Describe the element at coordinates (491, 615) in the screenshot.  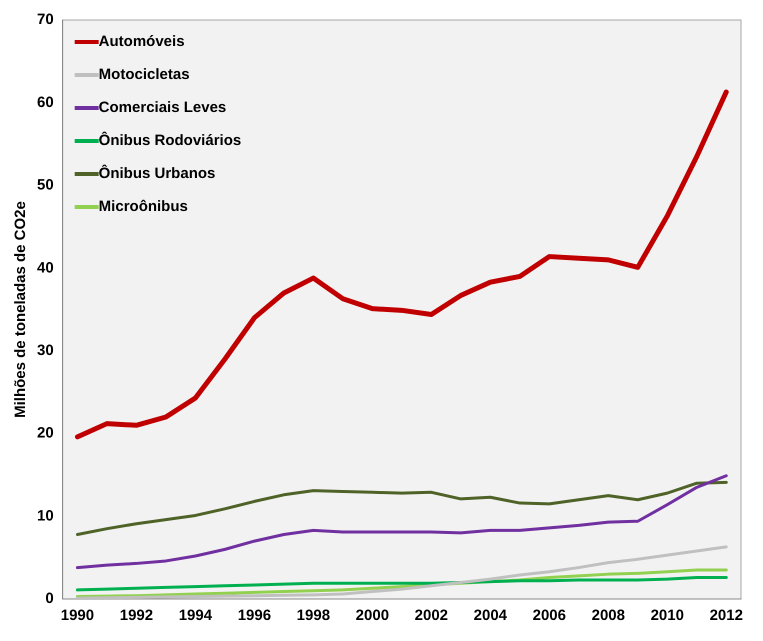
I see `x-tick-label: 2004` at that location.